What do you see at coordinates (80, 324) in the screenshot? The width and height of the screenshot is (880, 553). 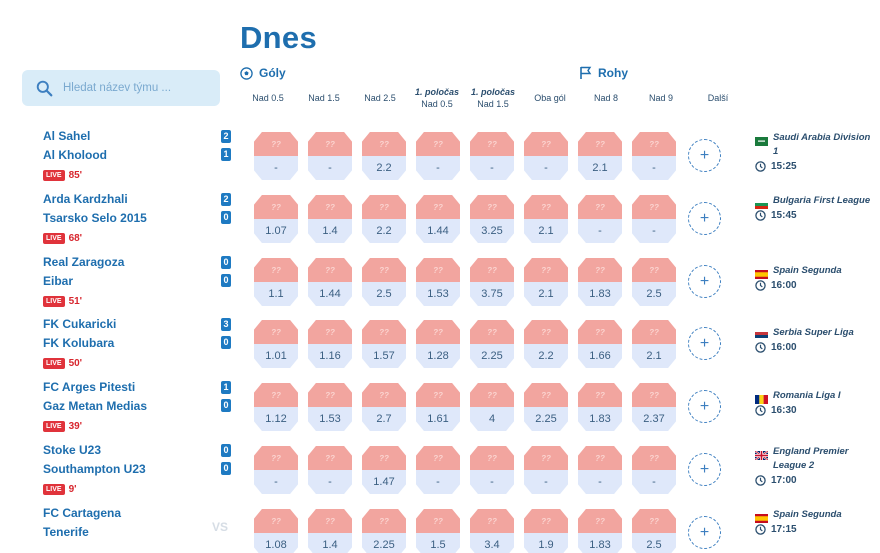 I see `home-team: FK Cukaricki` at bounding box center [80, 324].